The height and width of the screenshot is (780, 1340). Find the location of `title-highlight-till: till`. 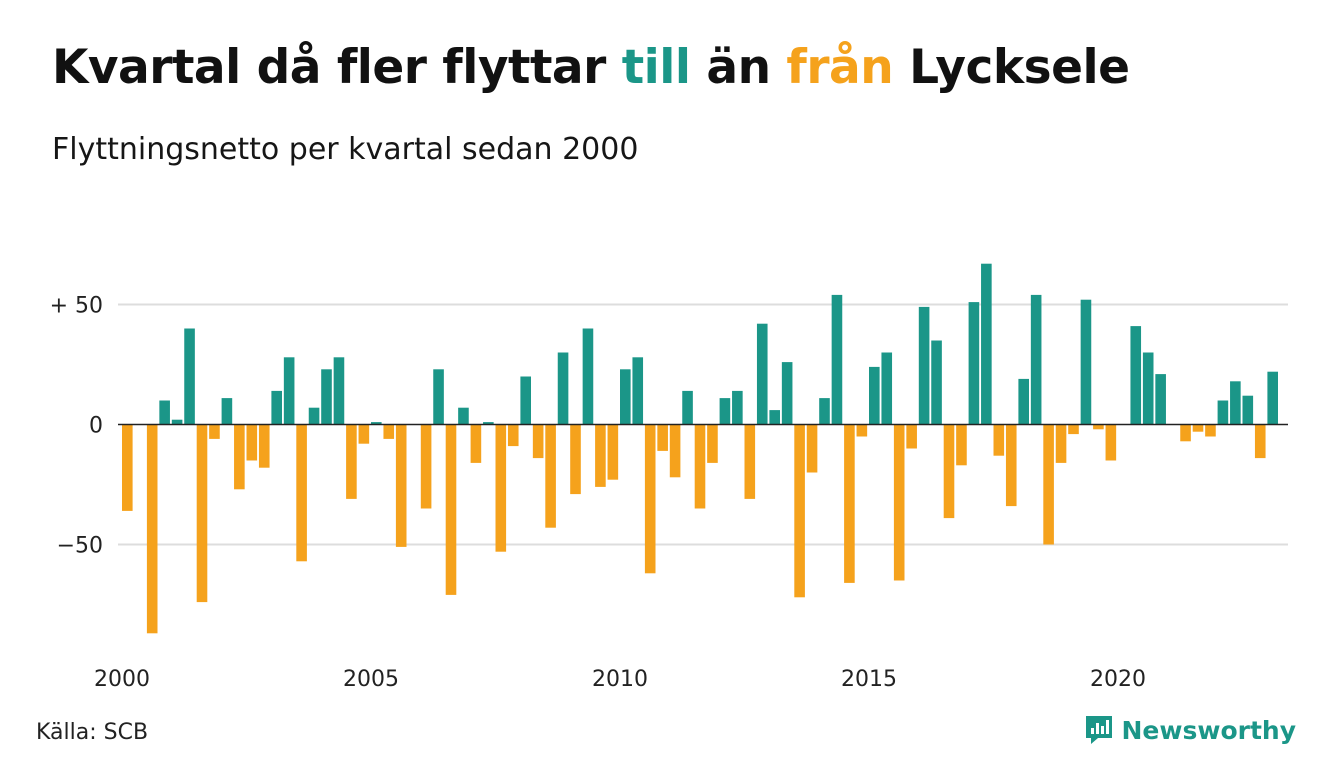

title-highlight-till: till is located at coordinates (656, 67).